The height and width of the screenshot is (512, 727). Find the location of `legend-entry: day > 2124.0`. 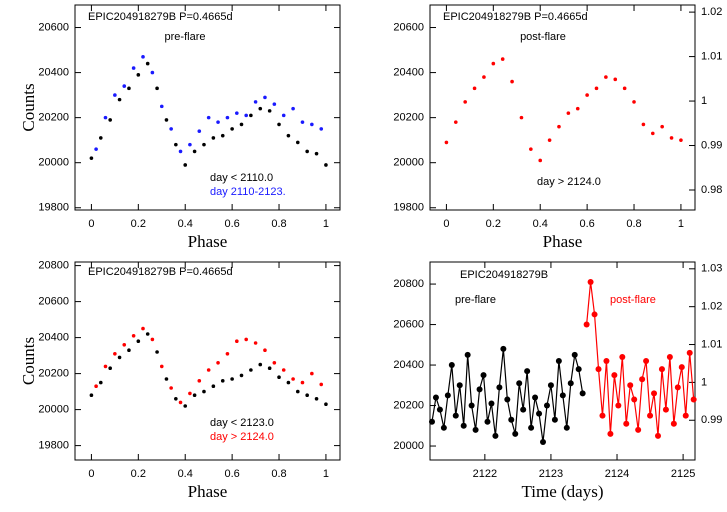

legend-entry: day > 2124.0 is located at coordinates (242, 437).